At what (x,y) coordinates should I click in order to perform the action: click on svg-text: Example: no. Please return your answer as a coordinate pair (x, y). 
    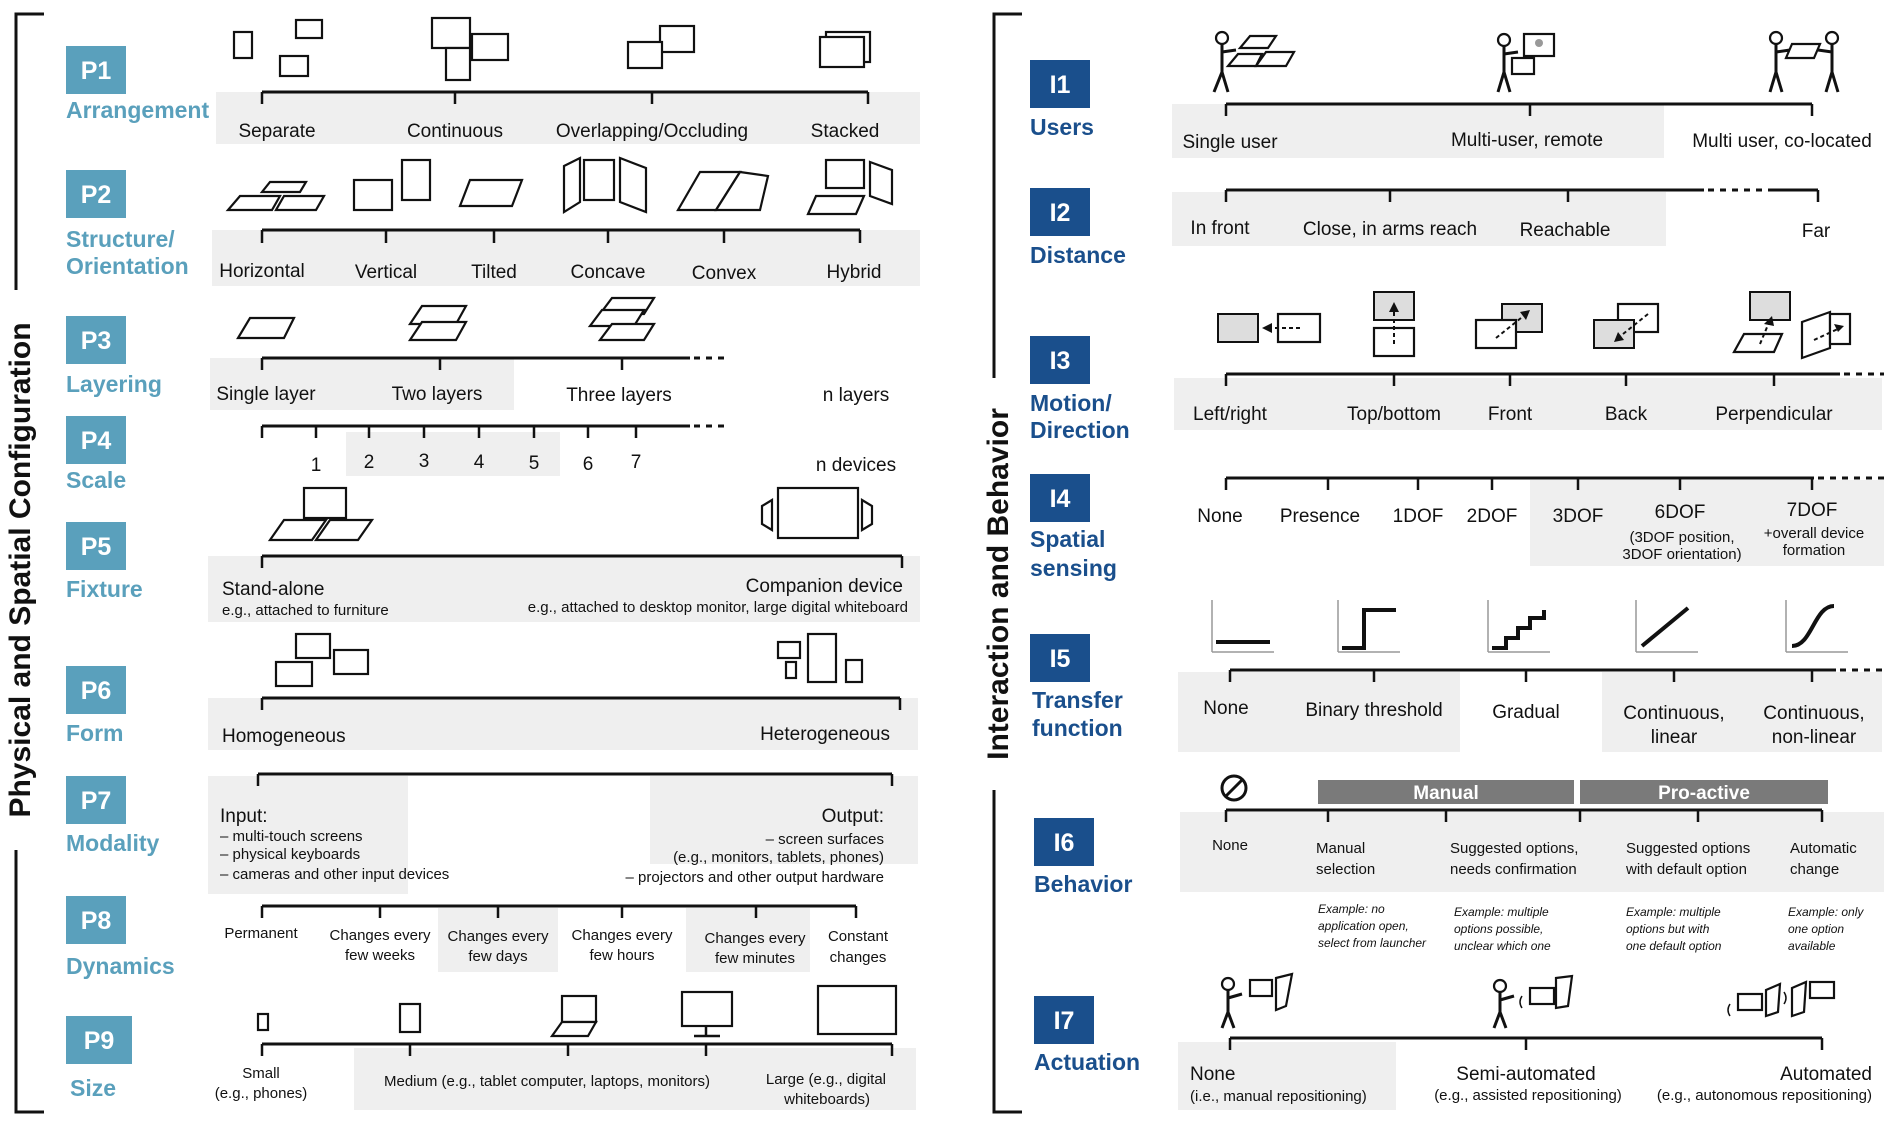
    Looking at the image, I should click on (1351, 909).